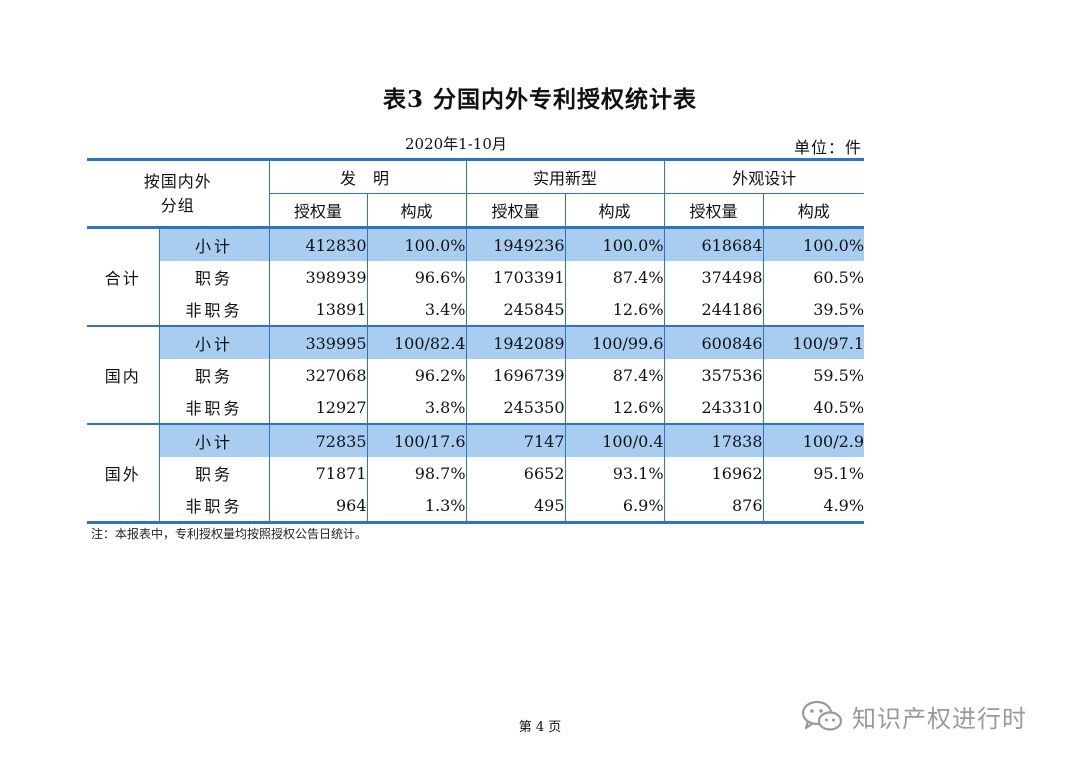  What do you see at coordinates (318, 473) in the screenshot?
I see `count-cell: 71871` at bounding box center [318, 473].